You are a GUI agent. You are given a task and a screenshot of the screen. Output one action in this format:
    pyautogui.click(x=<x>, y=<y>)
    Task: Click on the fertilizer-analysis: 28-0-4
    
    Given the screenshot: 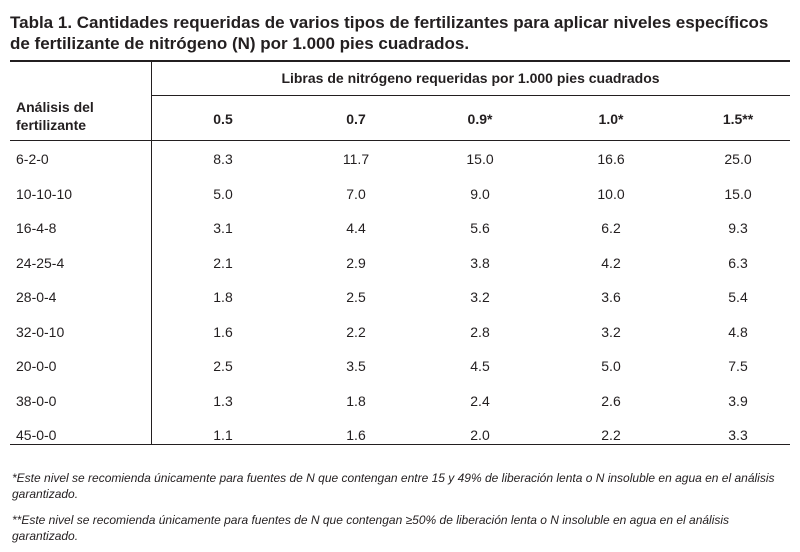 What is the action you would take?
    pyautogui.click(x=36, y=297)
    